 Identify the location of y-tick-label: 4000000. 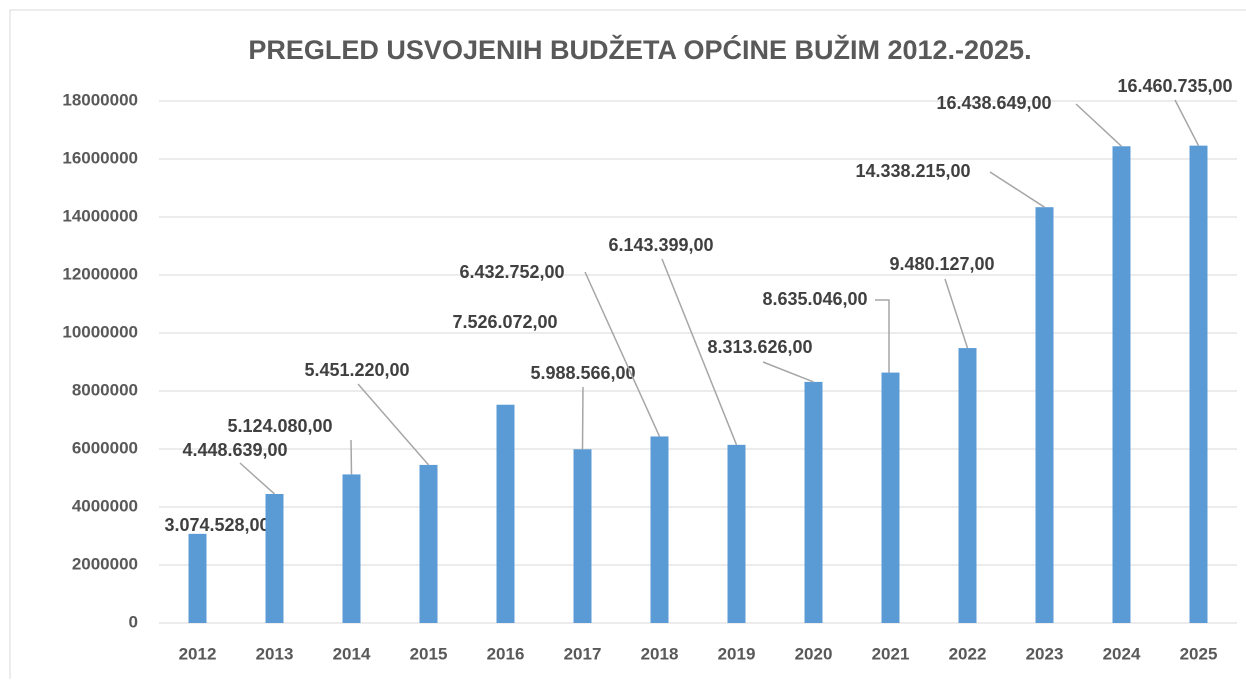
(105, 505).